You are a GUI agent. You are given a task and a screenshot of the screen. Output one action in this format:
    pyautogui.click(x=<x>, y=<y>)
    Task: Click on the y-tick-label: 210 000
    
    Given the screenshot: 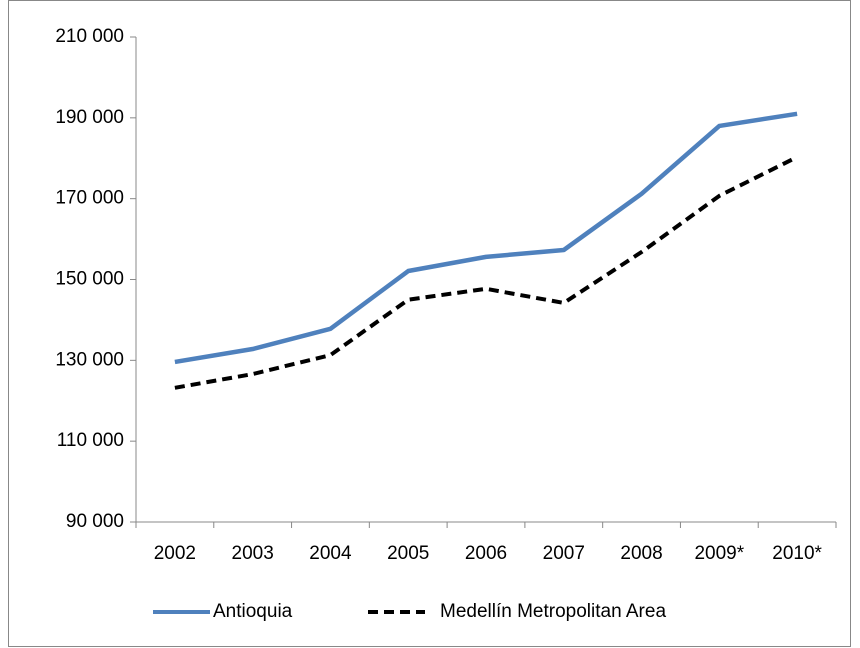 What is the action you would take?
    pyautogui.click(x=89, y=36)
    